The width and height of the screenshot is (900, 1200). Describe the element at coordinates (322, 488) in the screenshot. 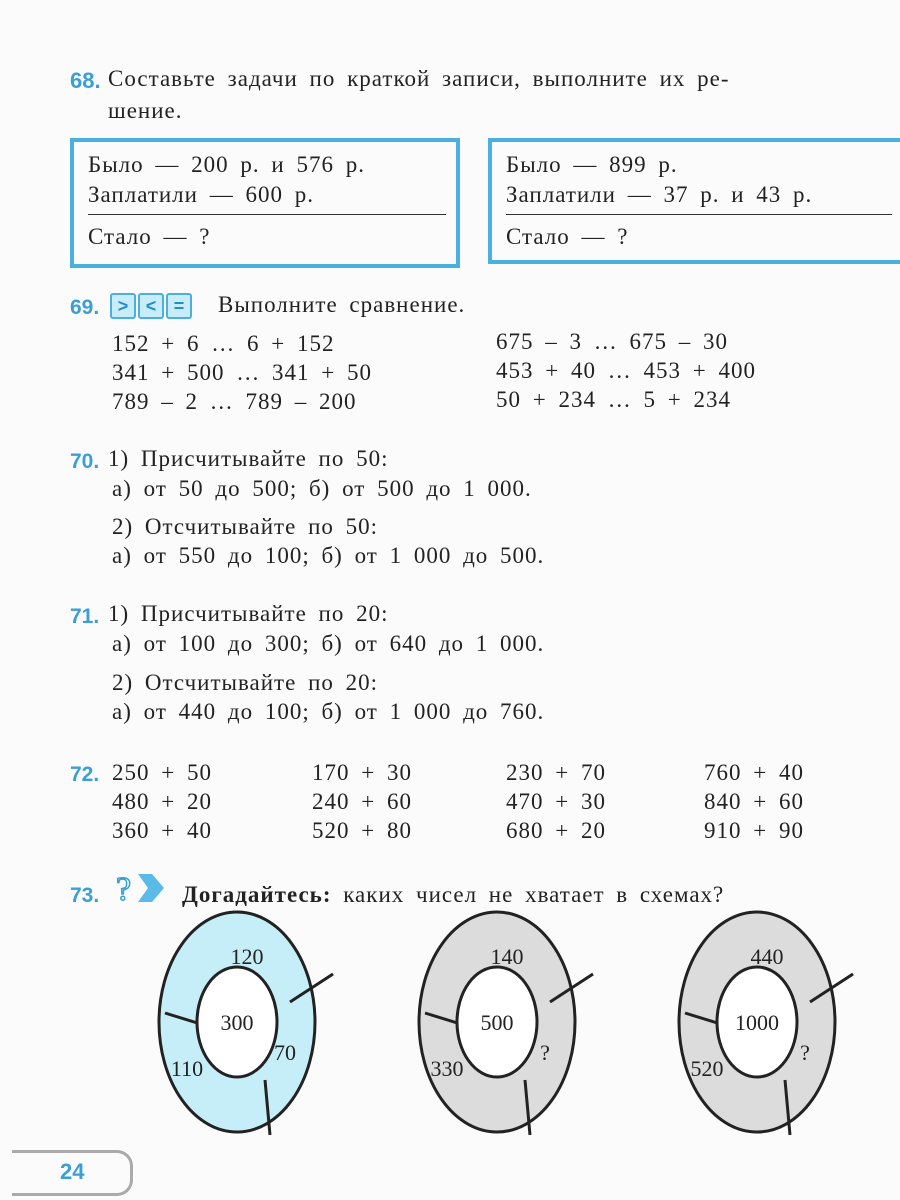

I see `exercise-70-task-1-parts: а) от 50 до 500; б) от 500 до 1 000.` at that location.